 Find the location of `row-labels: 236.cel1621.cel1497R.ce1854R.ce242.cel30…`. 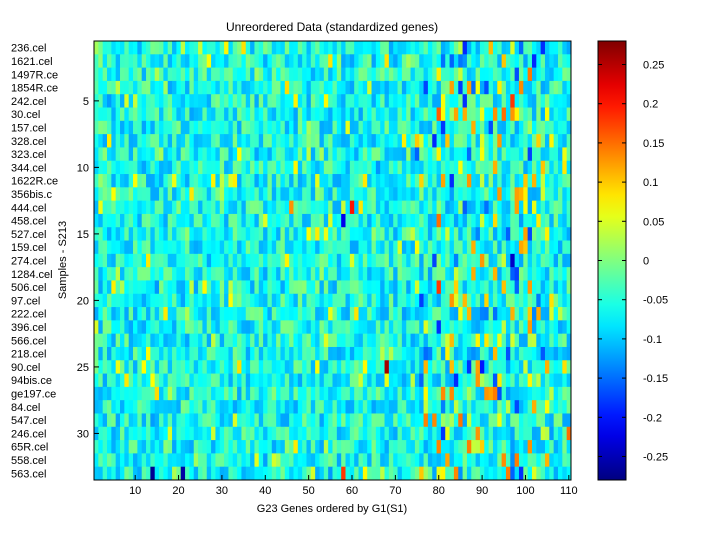

row-labels: 236.cel1621.cel1497R.ce1854R.ce242.cel30… is located at coordinates (34, 262).